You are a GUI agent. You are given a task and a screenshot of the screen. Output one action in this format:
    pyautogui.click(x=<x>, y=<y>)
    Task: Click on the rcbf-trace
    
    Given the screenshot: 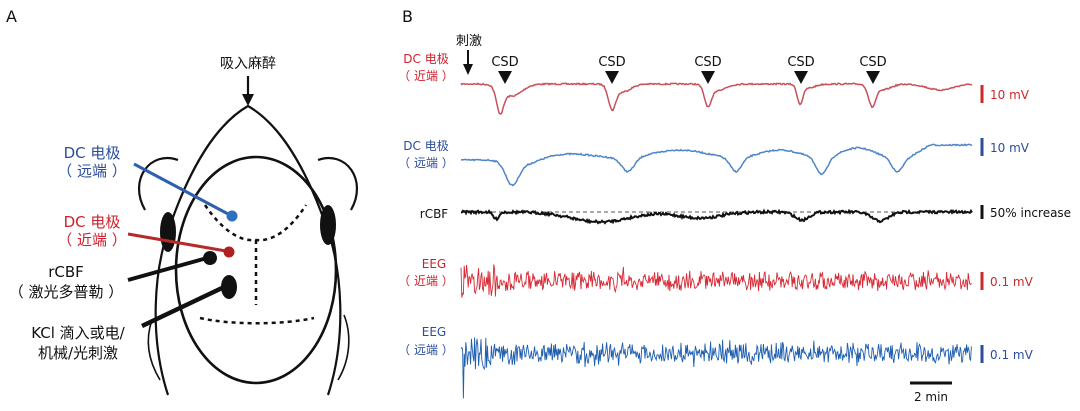 What is the action you would take?
    pyautogui.click(x=716, y=216)
    